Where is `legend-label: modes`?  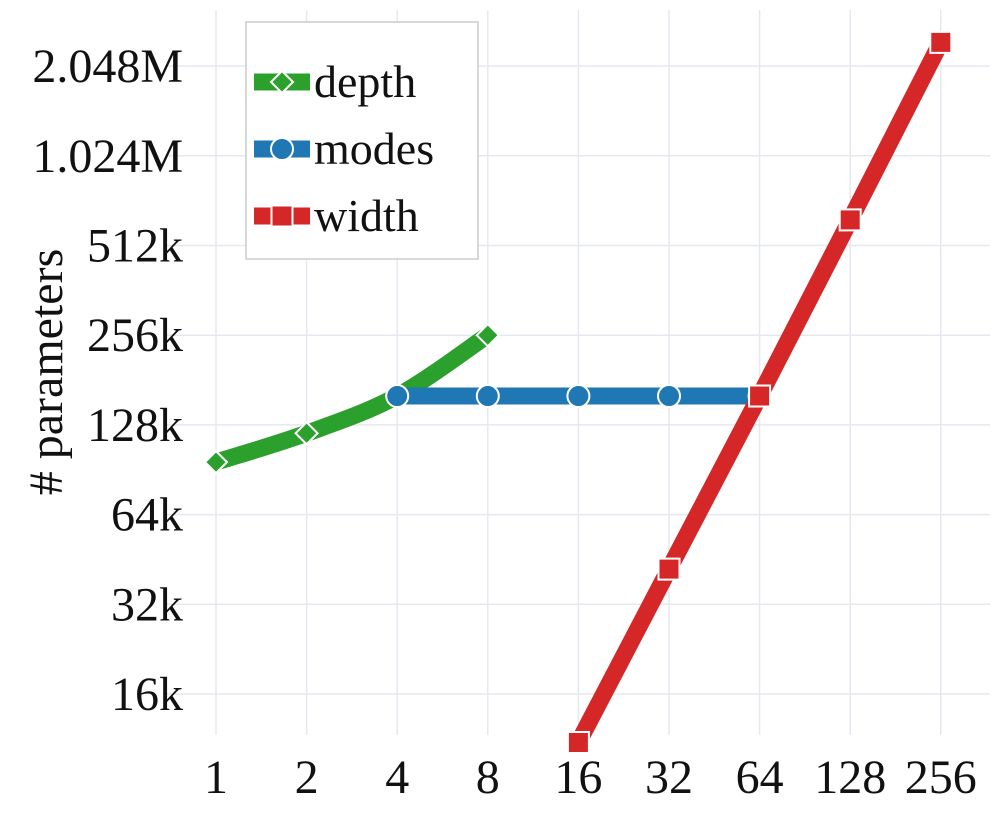
legend-label: modes is located at coordinates (374, 148).